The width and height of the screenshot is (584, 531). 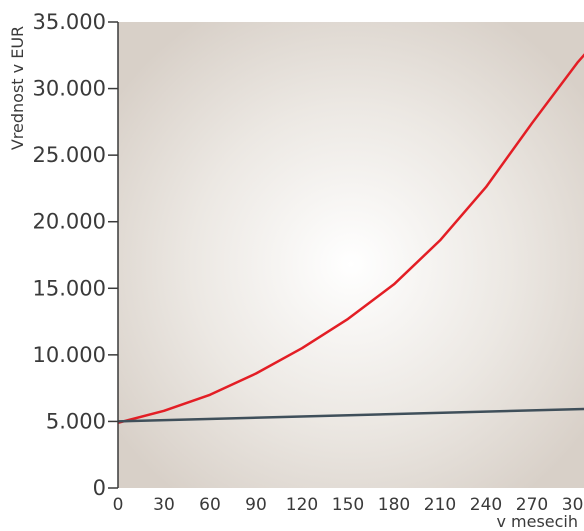 What do you see at coordinates (532, 505) in the screenshot?
I see `x-tick-label: 270` at bounding box center [532, 505].